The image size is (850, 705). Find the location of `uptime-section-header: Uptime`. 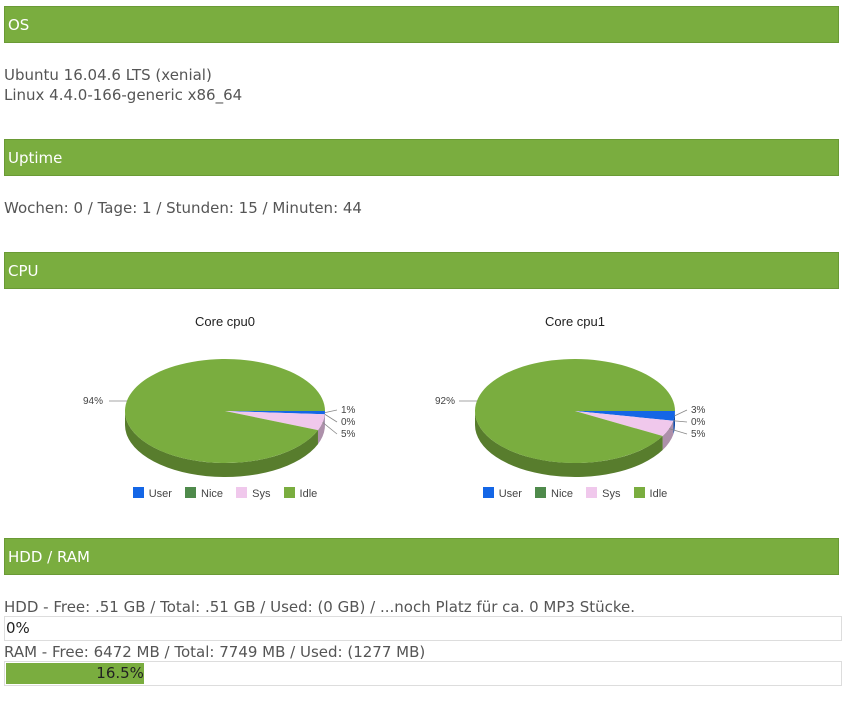

uptime-section-header: Uptime is located at coordinates (421, 157).